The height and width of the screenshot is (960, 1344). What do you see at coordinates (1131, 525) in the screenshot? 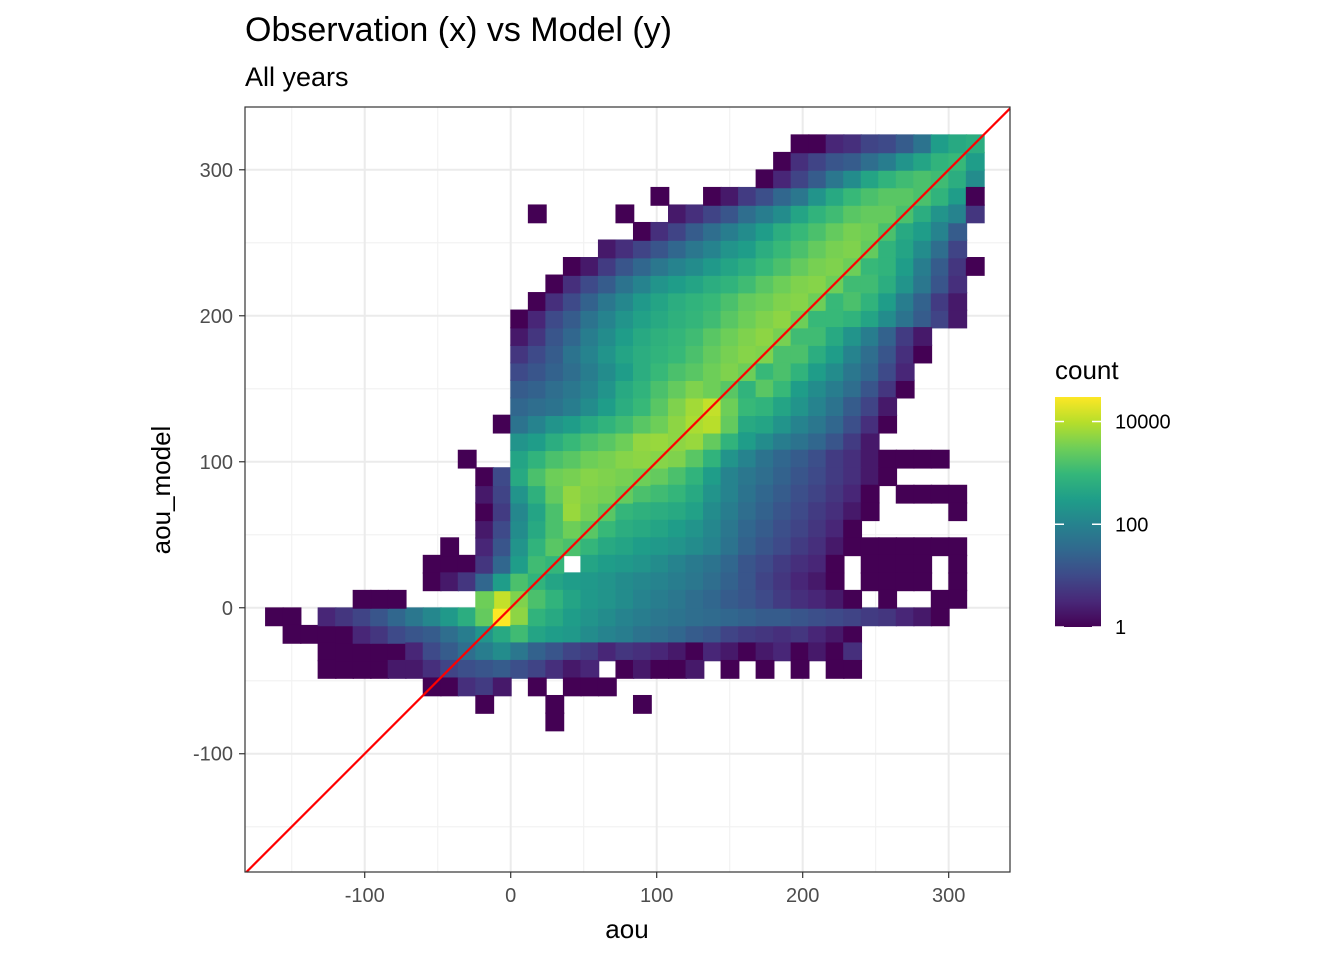
I see `legend-label: 100` at bounding box center [1131, 525].